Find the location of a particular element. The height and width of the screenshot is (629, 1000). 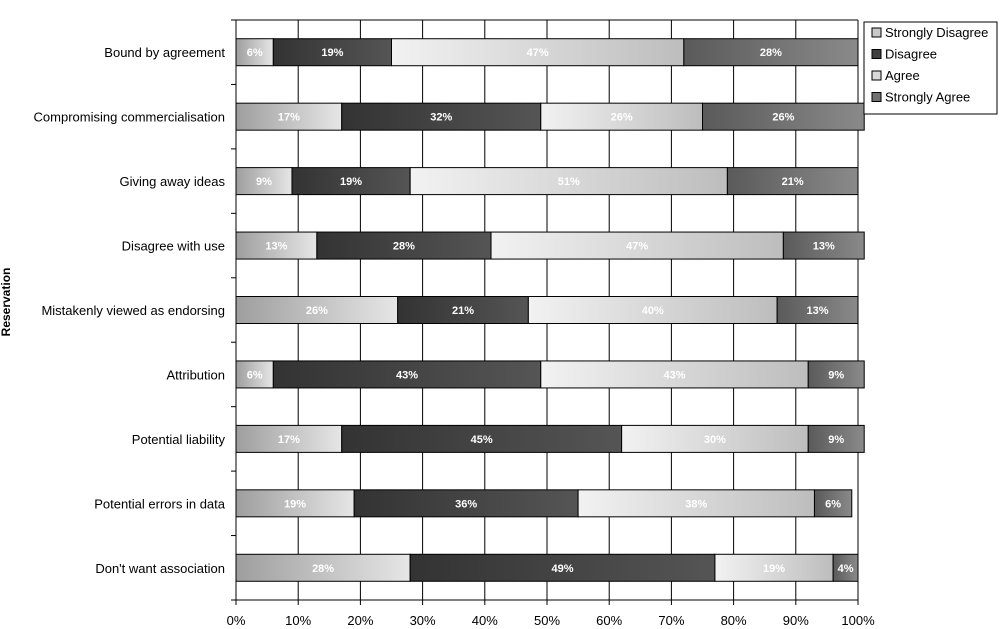

x-tick-label: 20% is located at coordinates (360, 620).